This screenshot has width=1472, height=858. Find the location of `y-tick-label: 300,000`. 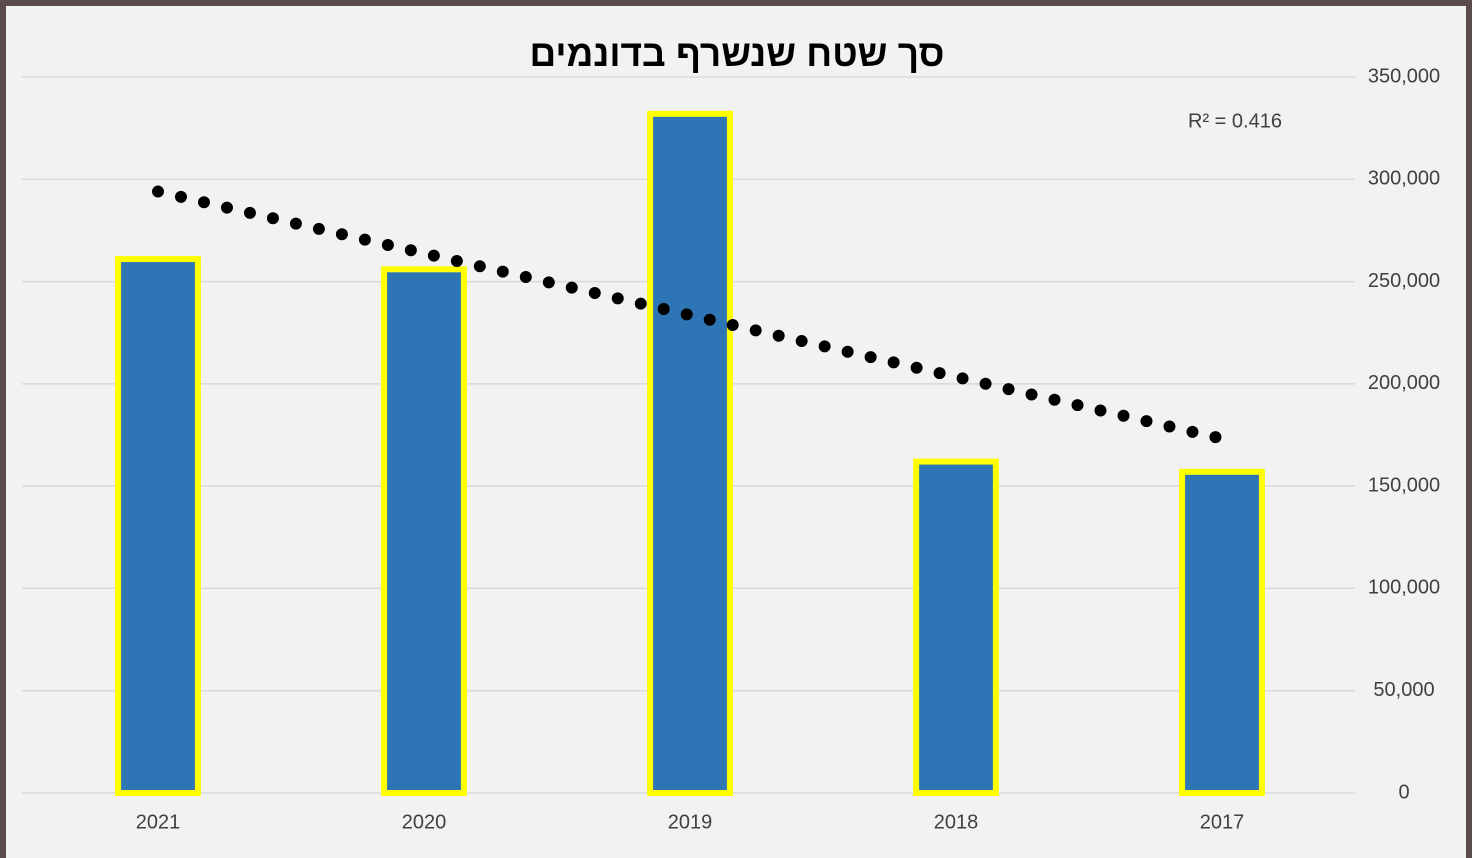

y-tick-label: 300,000 is located at coordinates (1404, 179).